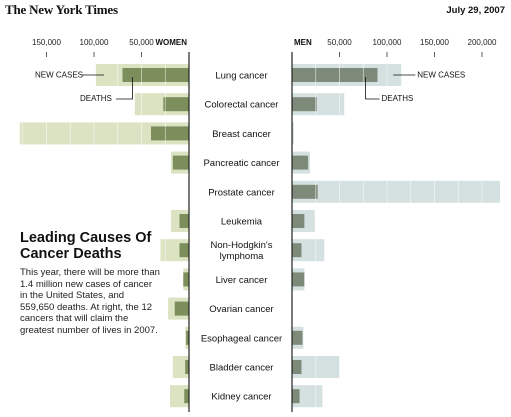  What do you see at coordinates (241, 134) in the screenshot?
I see `category-label: Breast cancer` at bounding box center [241, 134].